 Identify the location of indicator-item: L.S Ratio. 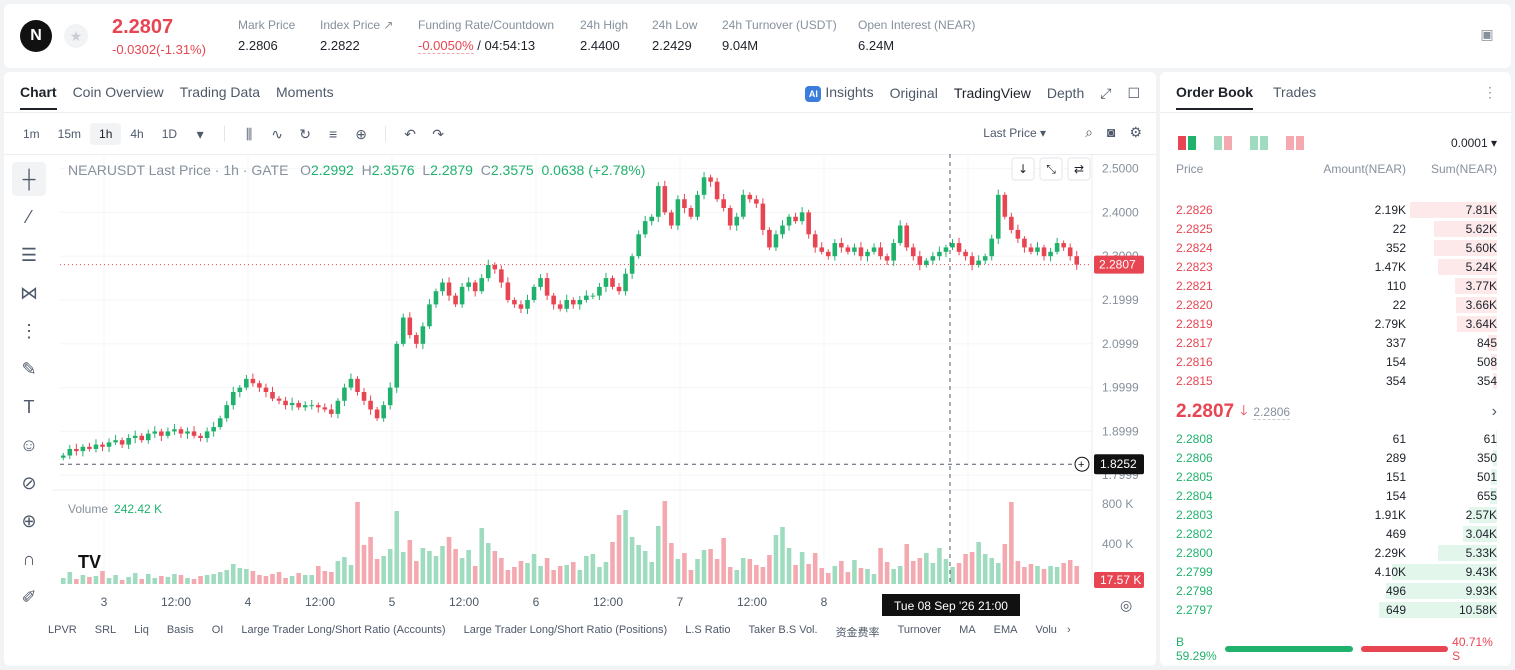
(708, 630).